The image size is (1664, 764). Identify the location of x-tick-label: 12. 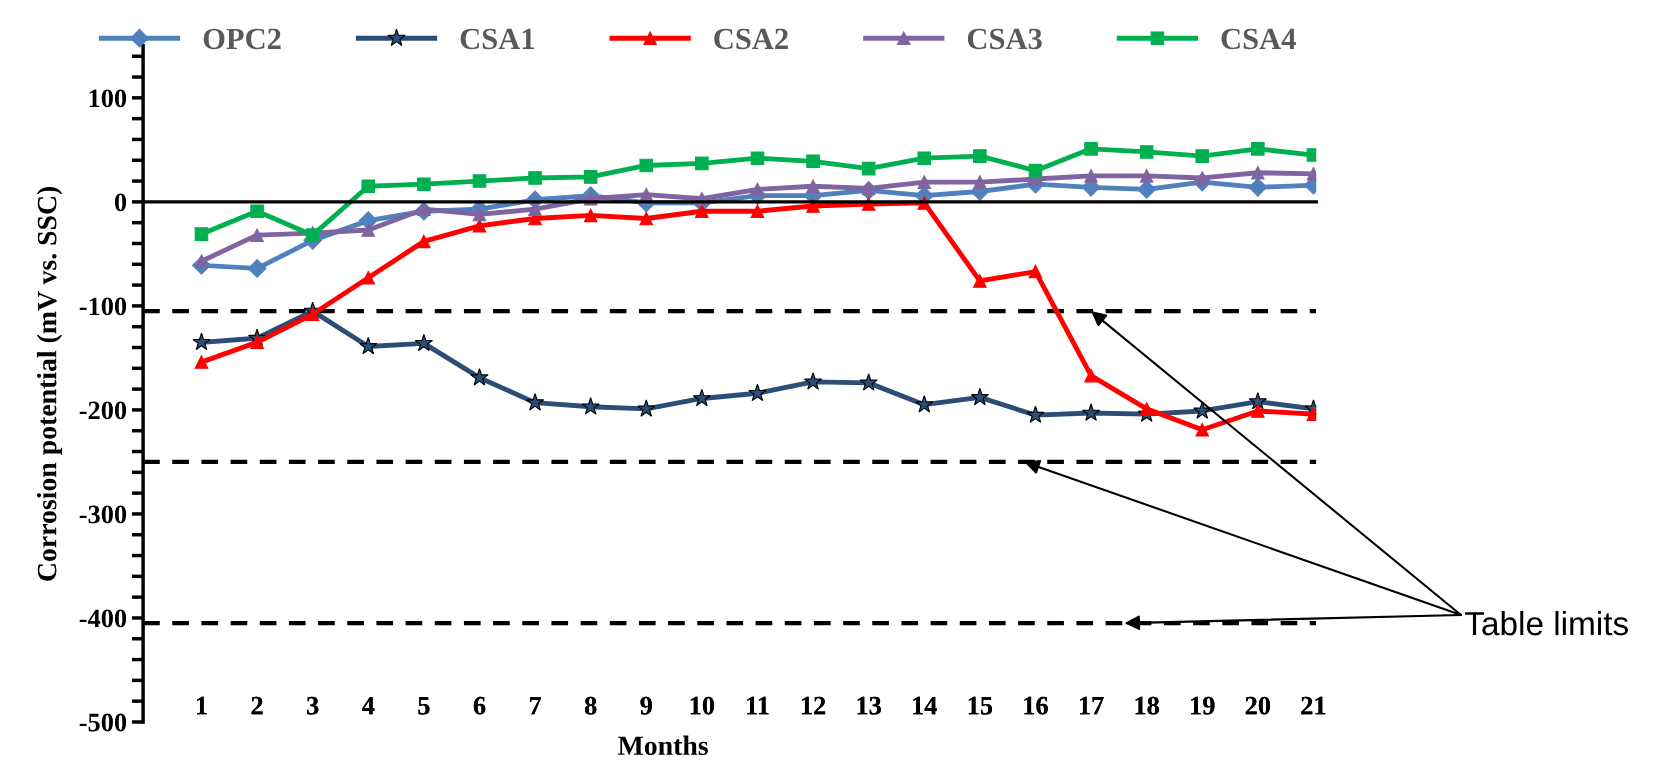
(813, 705).